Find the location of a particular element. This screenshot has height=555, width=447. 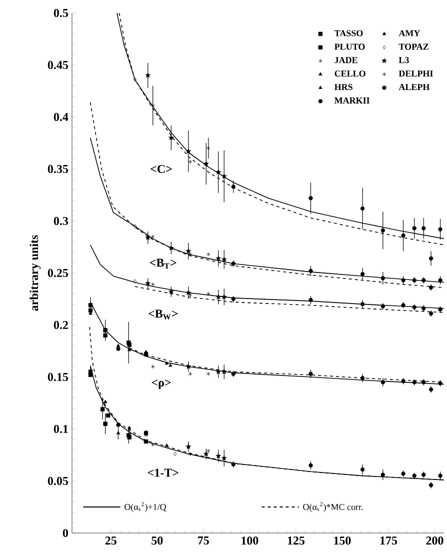

legend-label: HRS is located at coordinates (343, 87).